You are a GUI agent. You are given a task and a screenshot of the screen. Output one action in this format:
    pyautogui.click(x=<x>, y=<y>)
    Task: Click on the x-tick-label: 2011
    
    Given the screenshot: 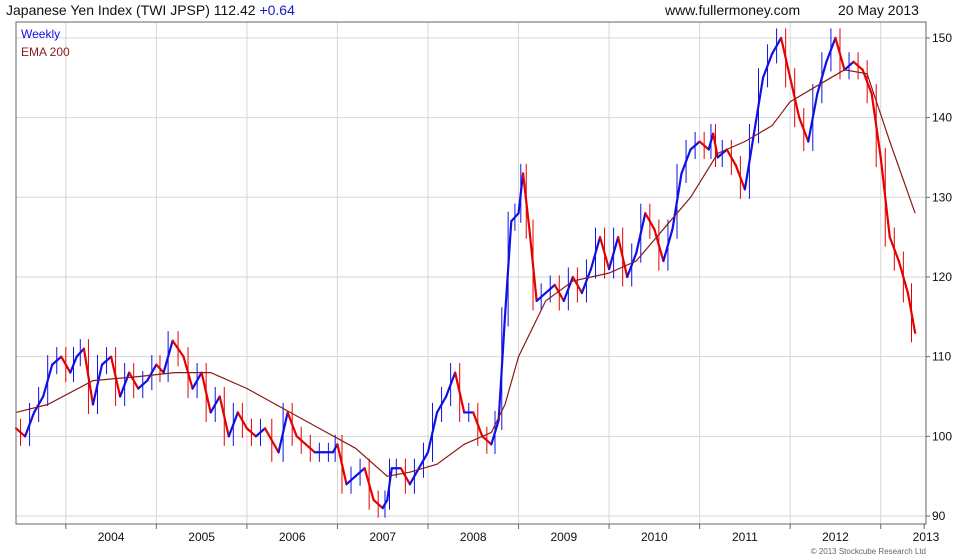 What is the action you would take?
    pyautogui.click(x=745, y=537)
    